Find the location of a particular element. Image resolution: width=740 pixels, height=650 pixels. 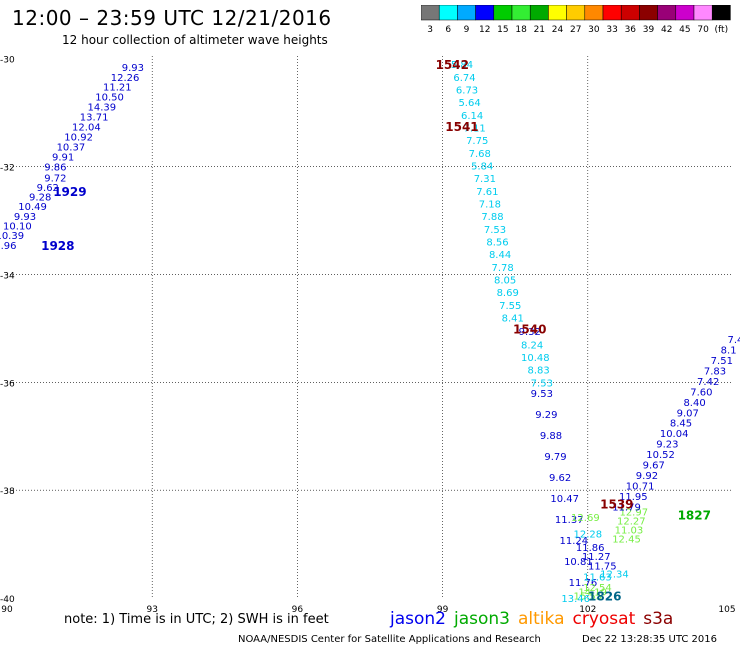

satellite-legend-cryosat: cryosat is located at coordinates (604, 619).